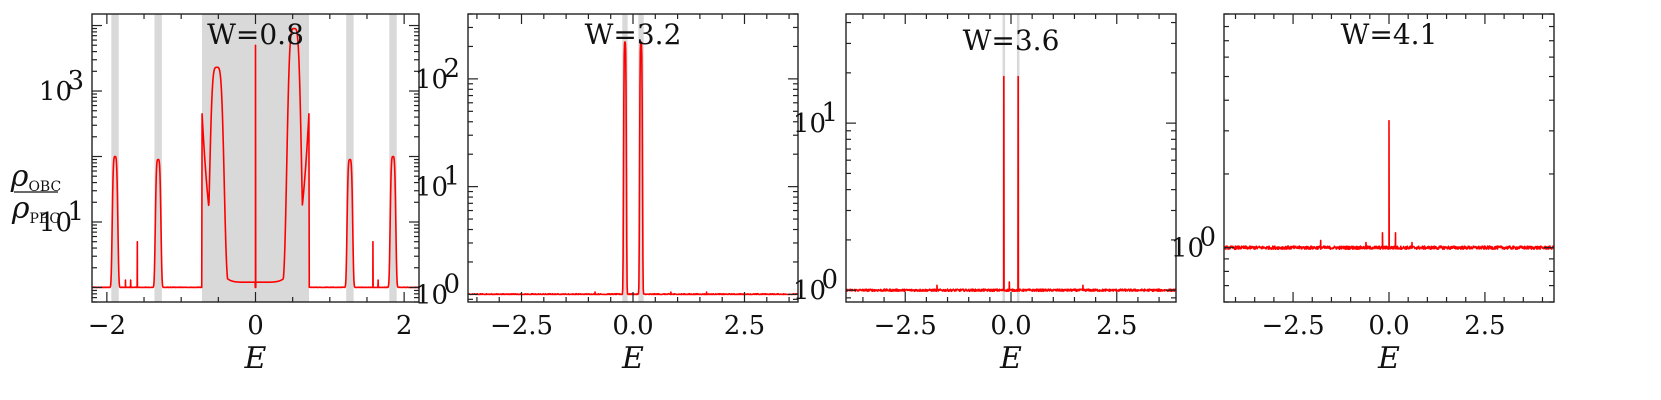 This screenshot has height=400, width=1661. Describe the element at coordinates (633, 34) in the screenshot. I see `panel-title: W=3.2` at that location.